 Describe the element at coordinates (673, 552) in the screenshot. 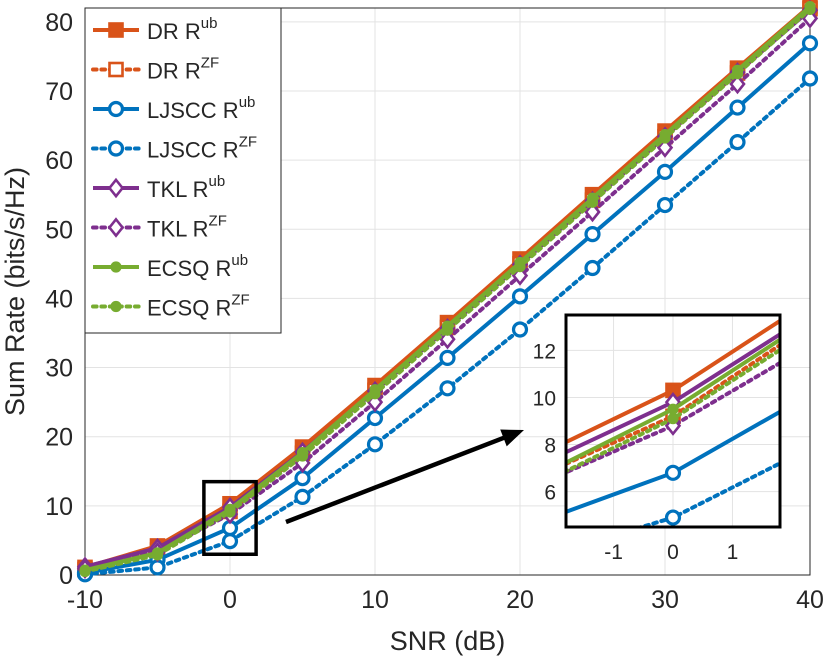

I see `inset-x-tick-label: 0` at that location.